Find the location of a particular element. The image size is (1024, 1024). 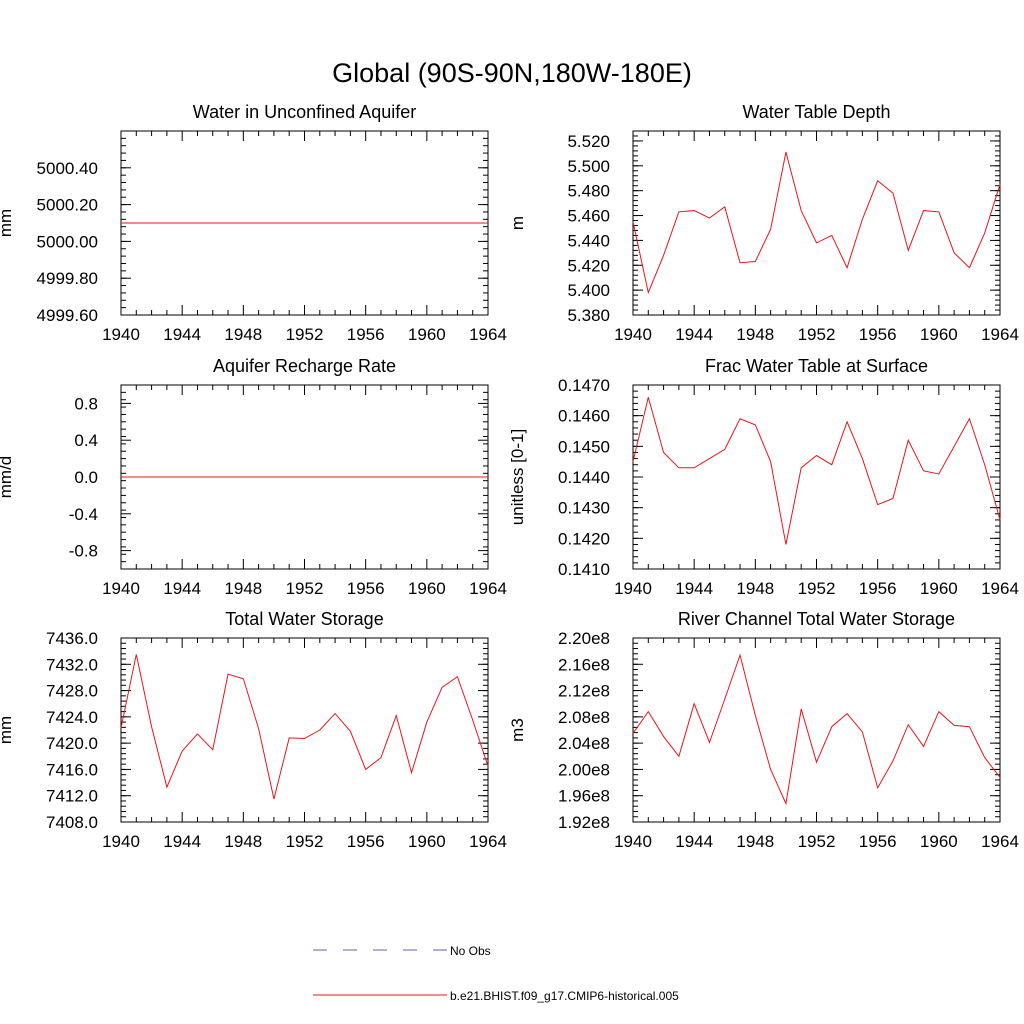

y-tick-label: 5.400 is located at coordinates (588, 290).